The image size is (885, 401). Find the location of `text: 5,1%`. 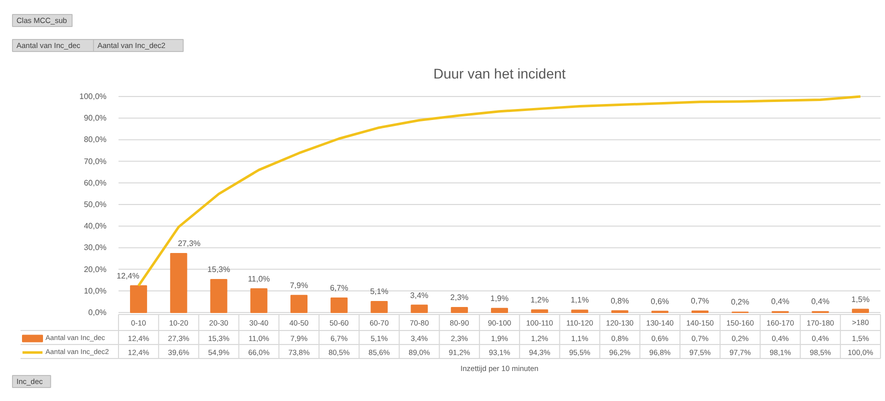

text: 5,1% is located at coordinates (379, 291).